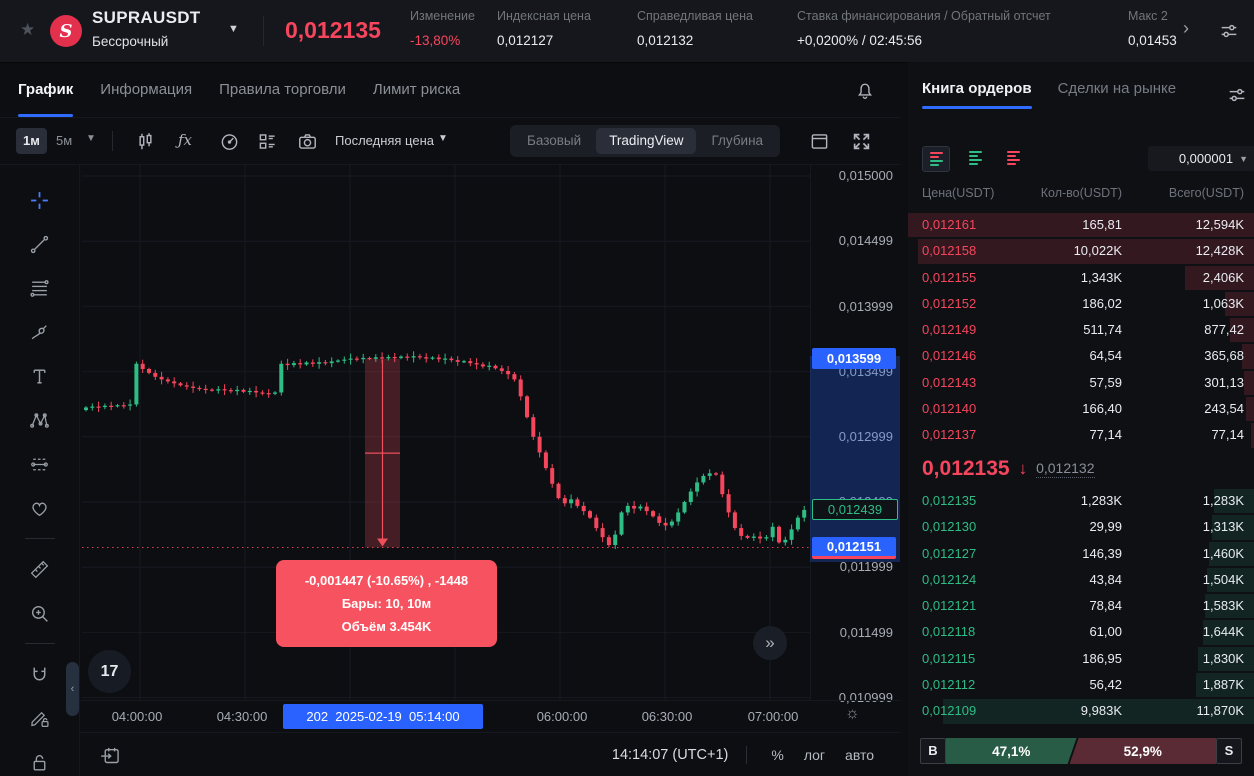  What do you see at coordinates (737, 140) in the screenshot?
I see `view-mode-Глубина: Глубина` at bounding box center [737, 140].